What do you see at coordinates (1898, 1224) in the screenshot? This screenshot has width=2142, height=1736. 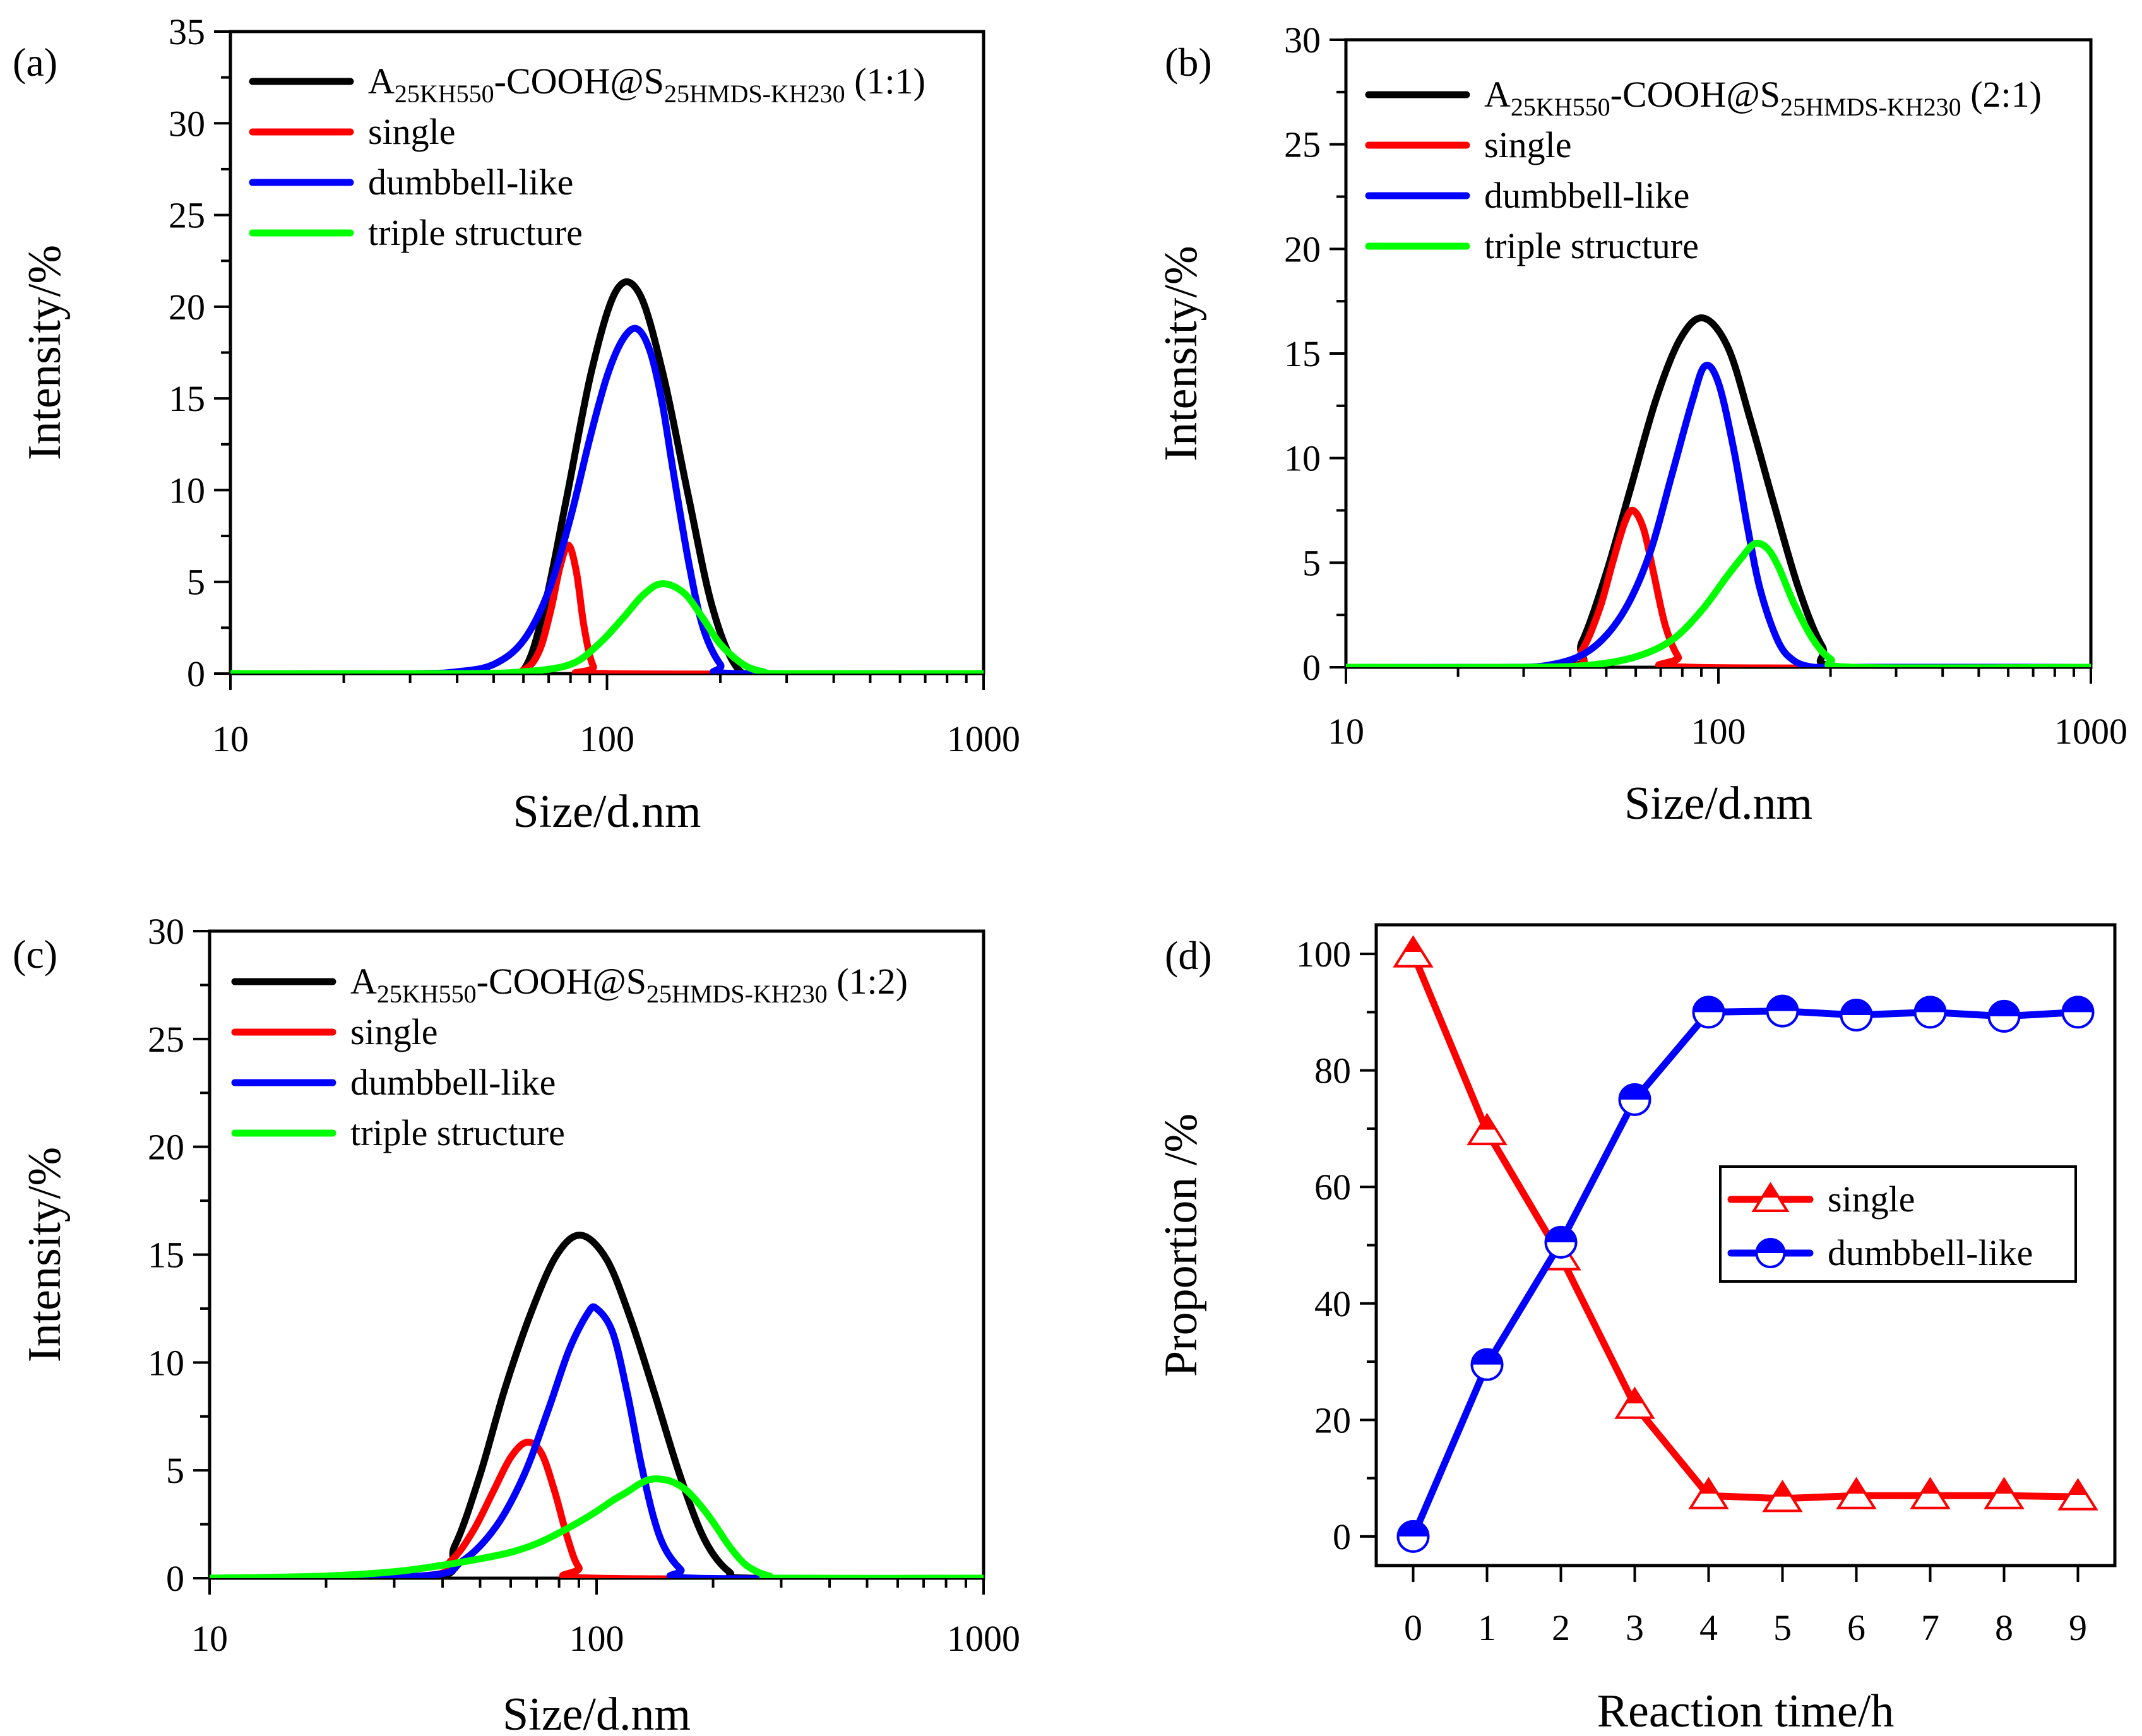 I see `legend: single dumbbell-like` at bounding box center [1898, 1224].